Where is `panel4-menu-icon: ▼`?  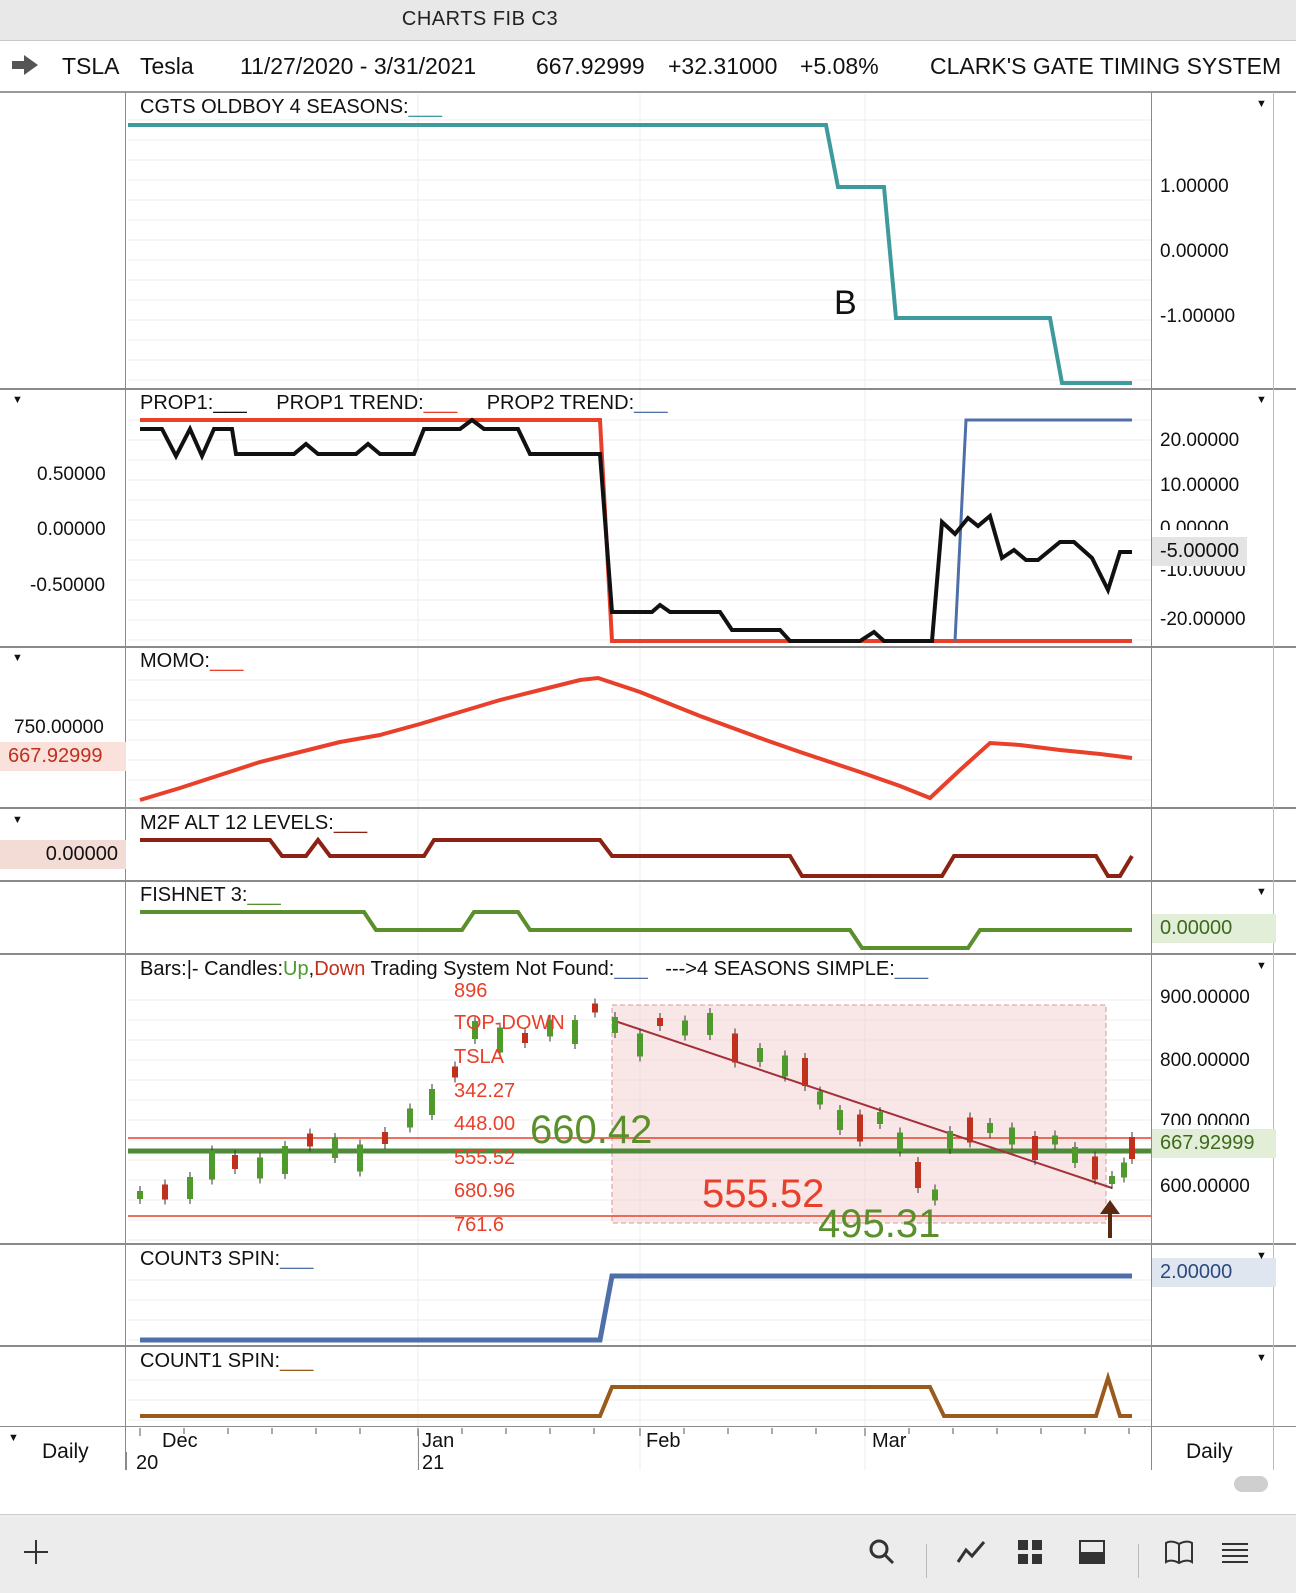 panel4-menu-icon: ▼ is located at coordinates (17, 820).